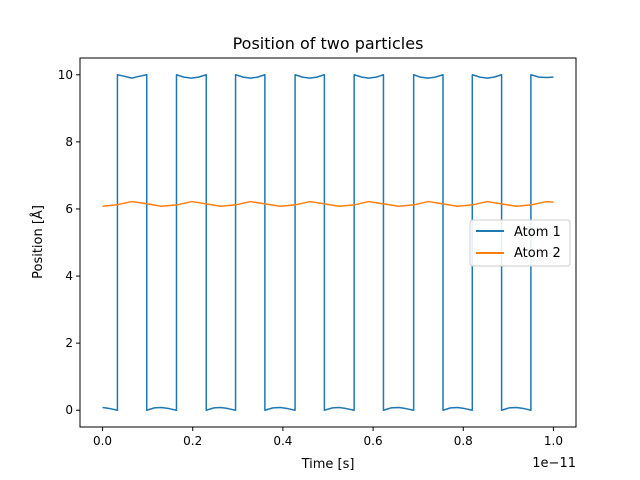  I want to click on x-tick-label: 0.2, so click(192, 441).